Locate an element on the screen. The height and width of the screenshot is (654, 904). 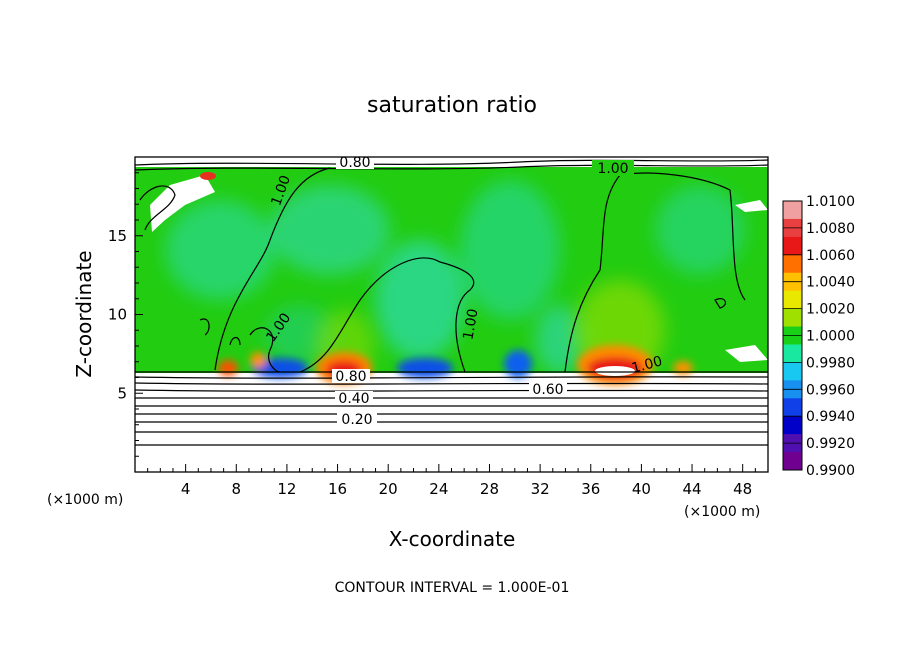
colorbar-label: 0.9900 is located at coordinates (830, 471).